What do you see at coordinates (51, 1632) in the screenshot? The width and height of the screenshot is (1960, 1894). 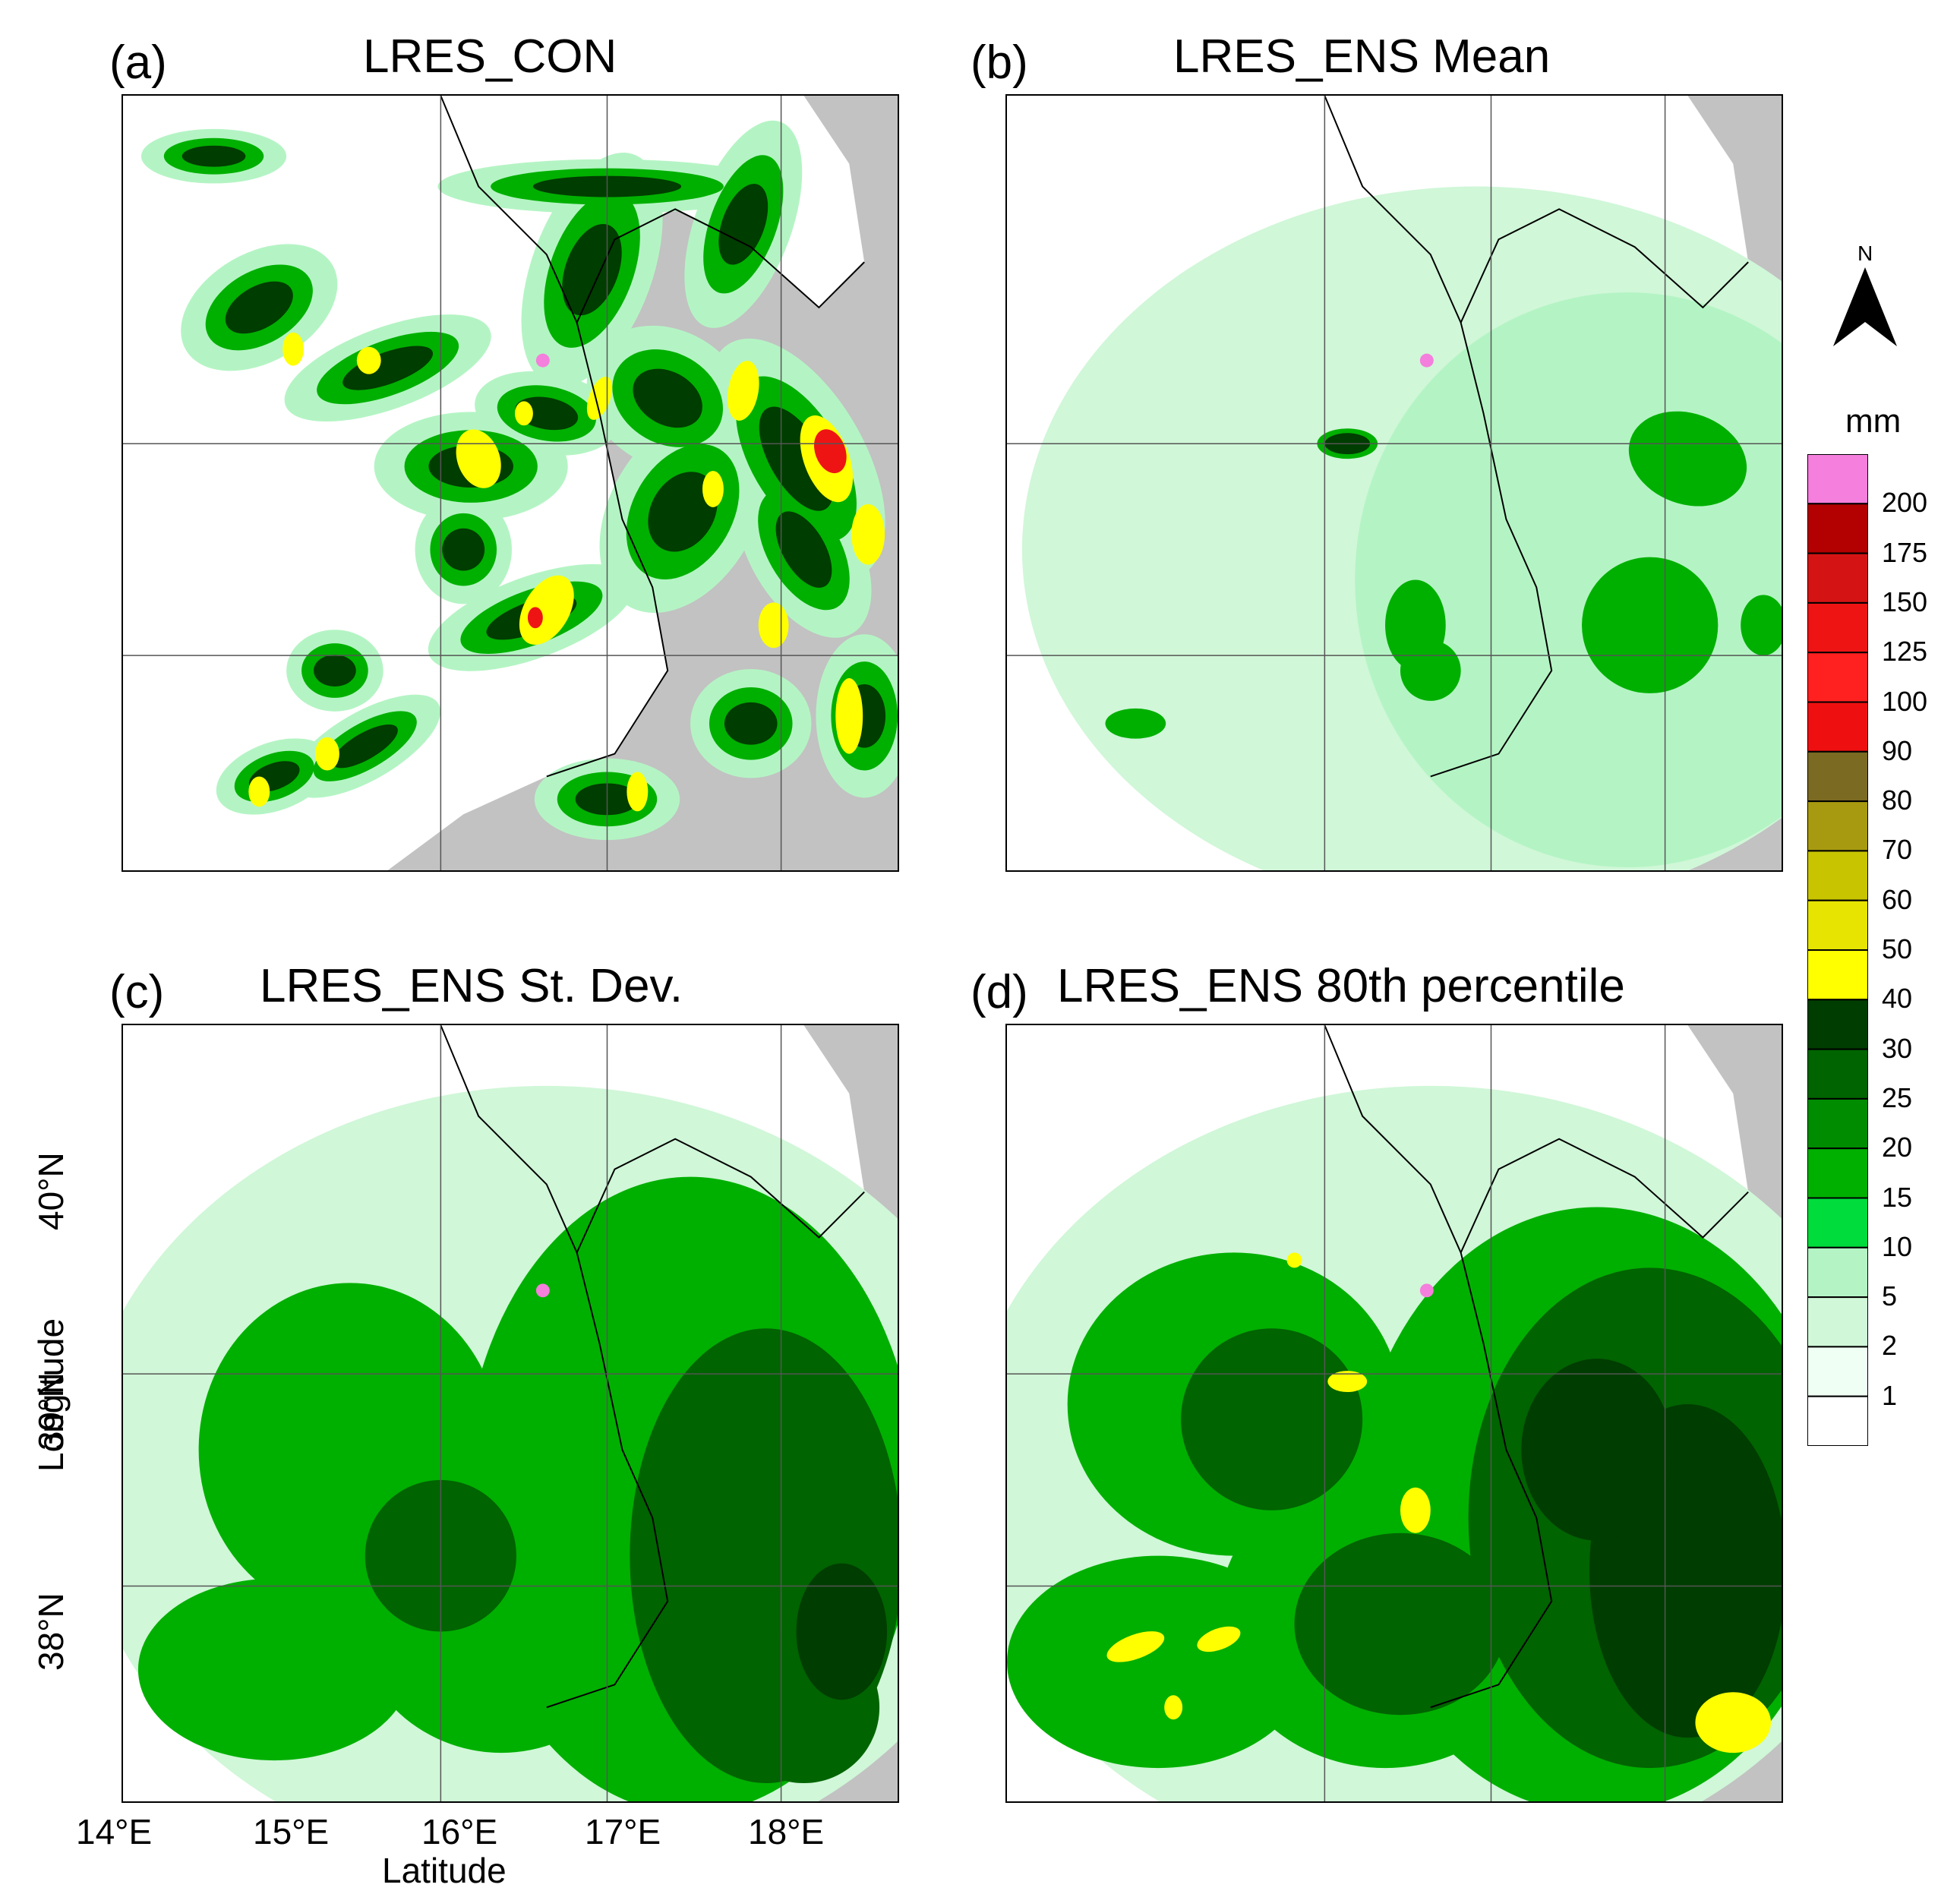 I see `y-tick-38n: 38°N` at bounding box center [51, 1632].